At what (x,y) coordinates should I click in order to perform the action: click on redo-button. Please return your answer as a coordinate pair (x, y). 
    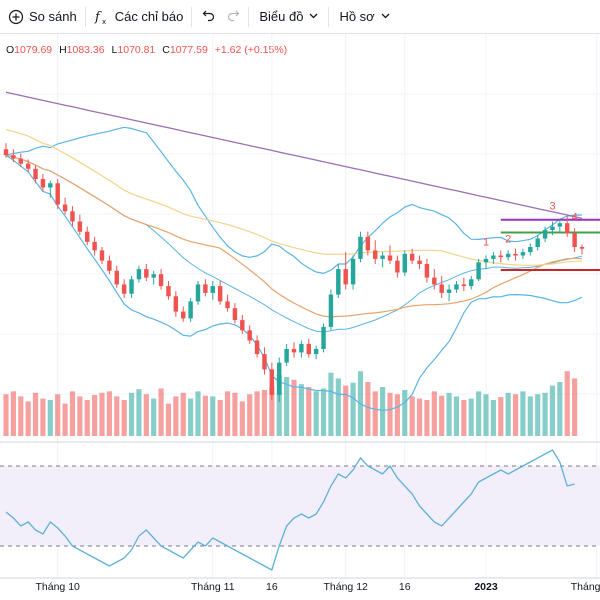
    Looking at the image, I should click on (234, 17).